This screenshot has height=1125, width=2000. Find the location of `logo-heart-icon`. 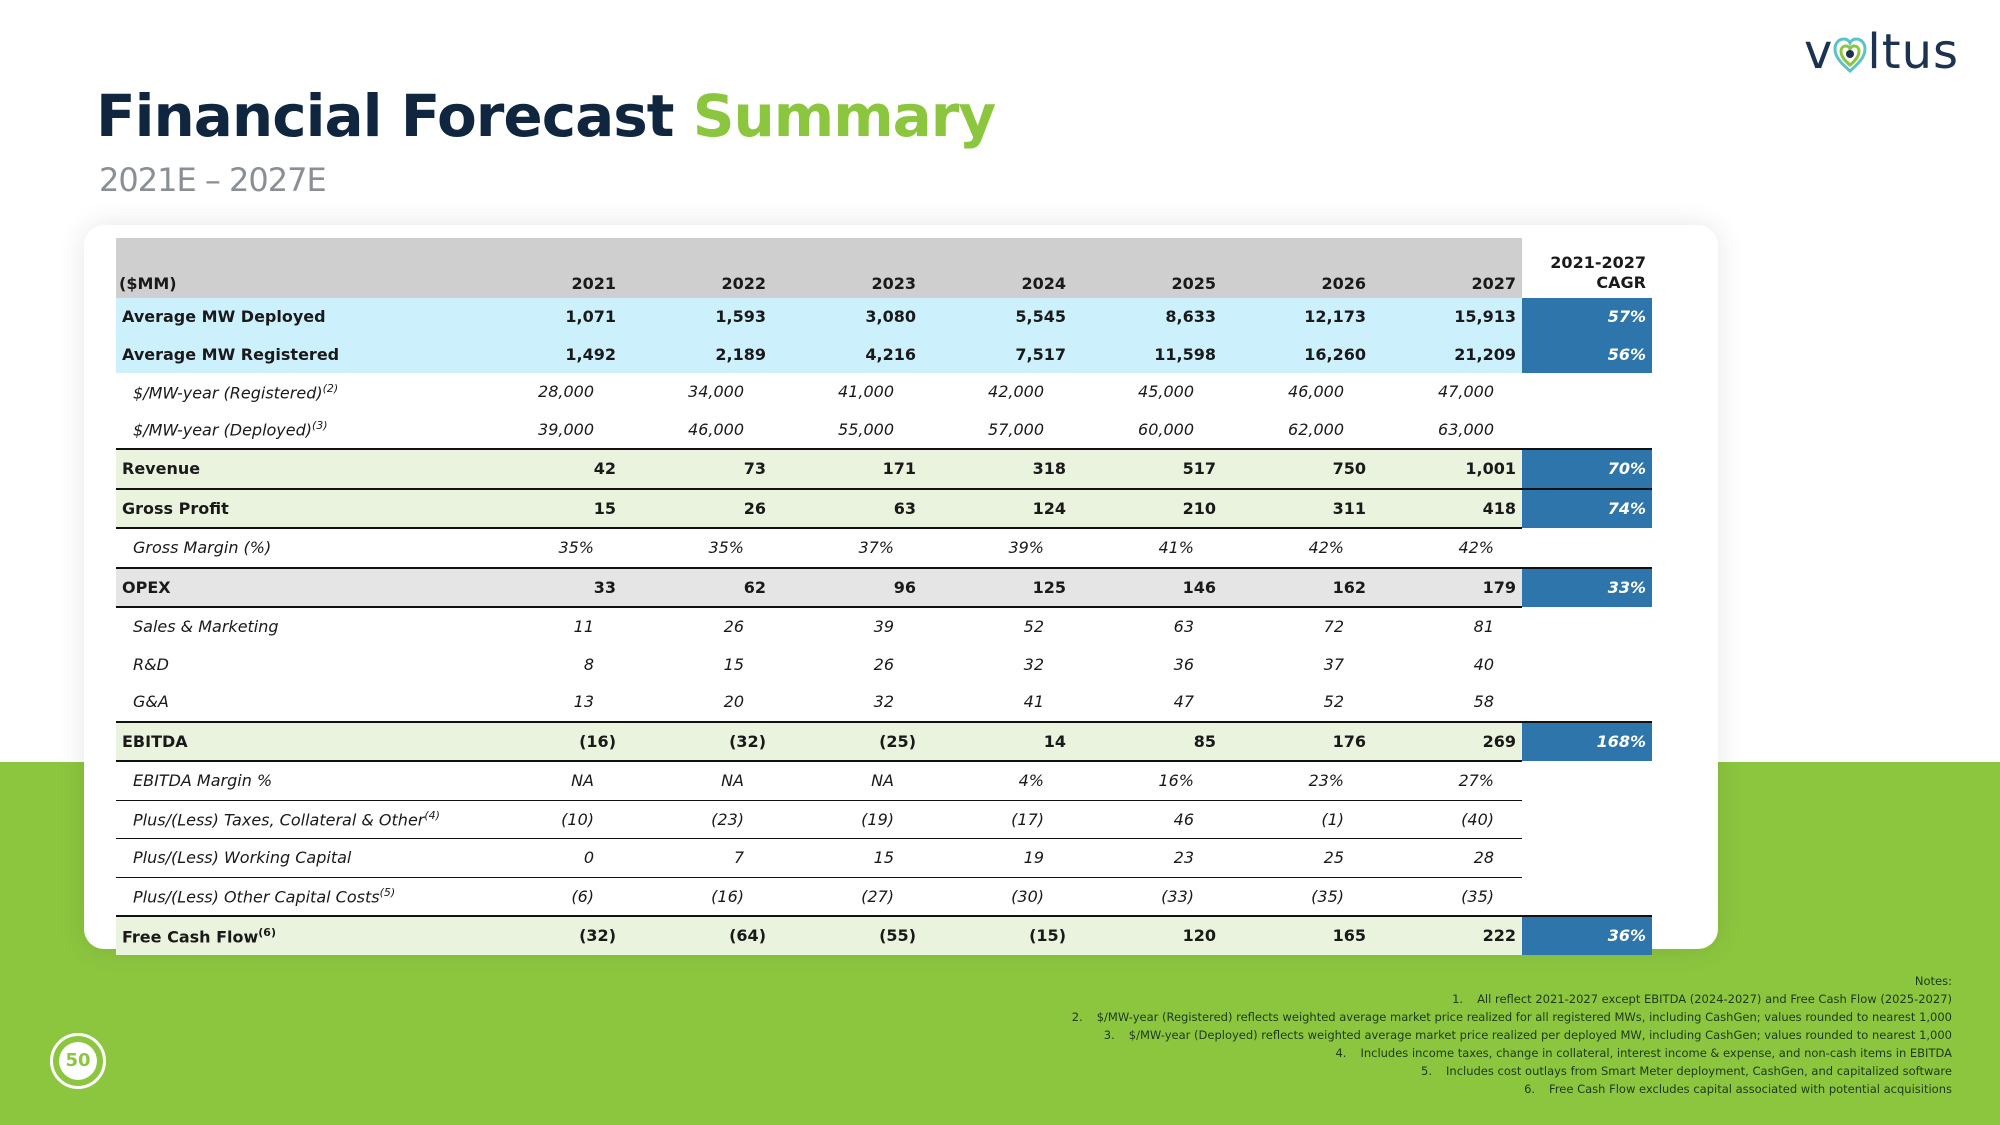

logo-heart-icon is located at coordinates (1850, 55).